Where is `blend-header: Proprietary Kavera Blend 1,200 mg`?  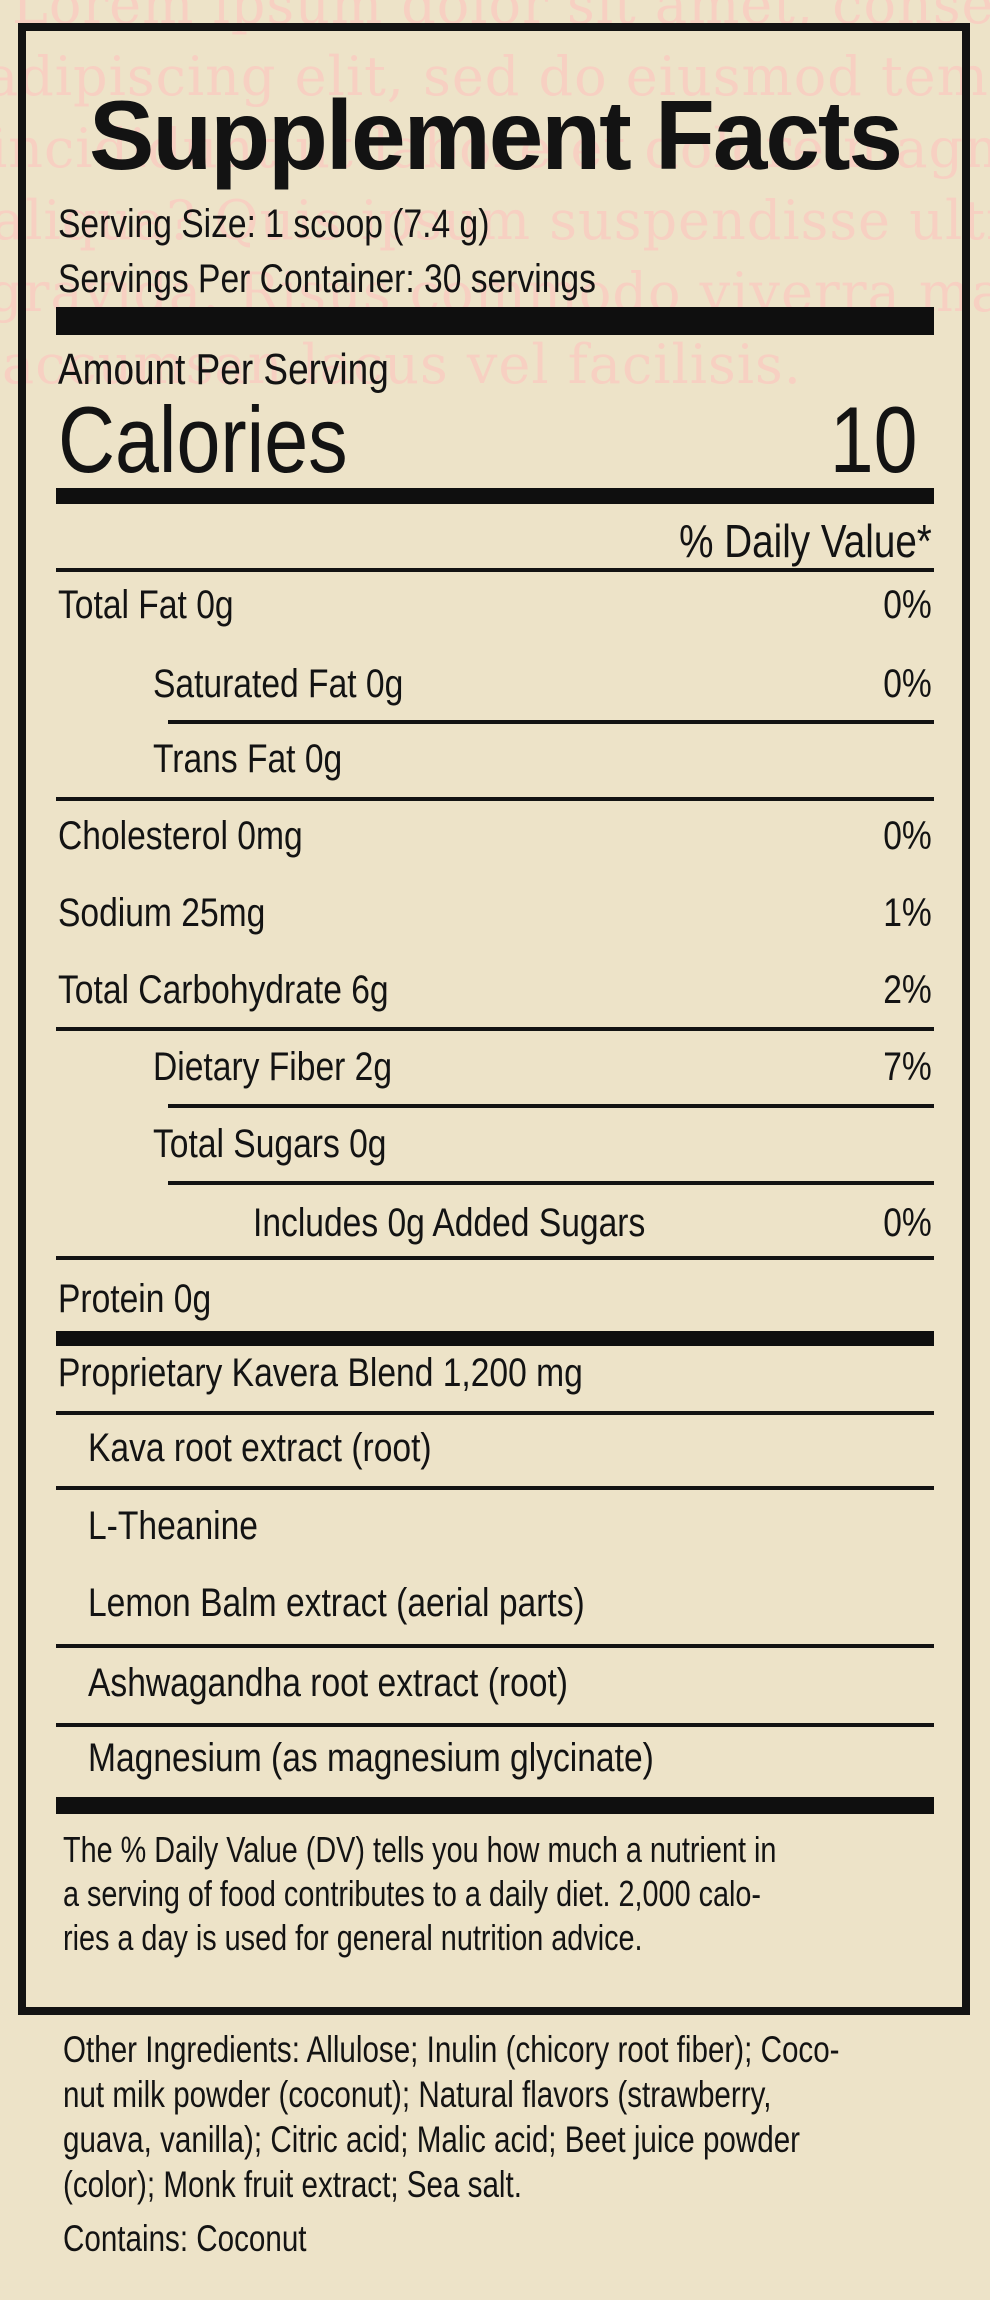
blend-header: Proprietary Kavera Blend 1,200 mg is located at coordinates (320, 1373).